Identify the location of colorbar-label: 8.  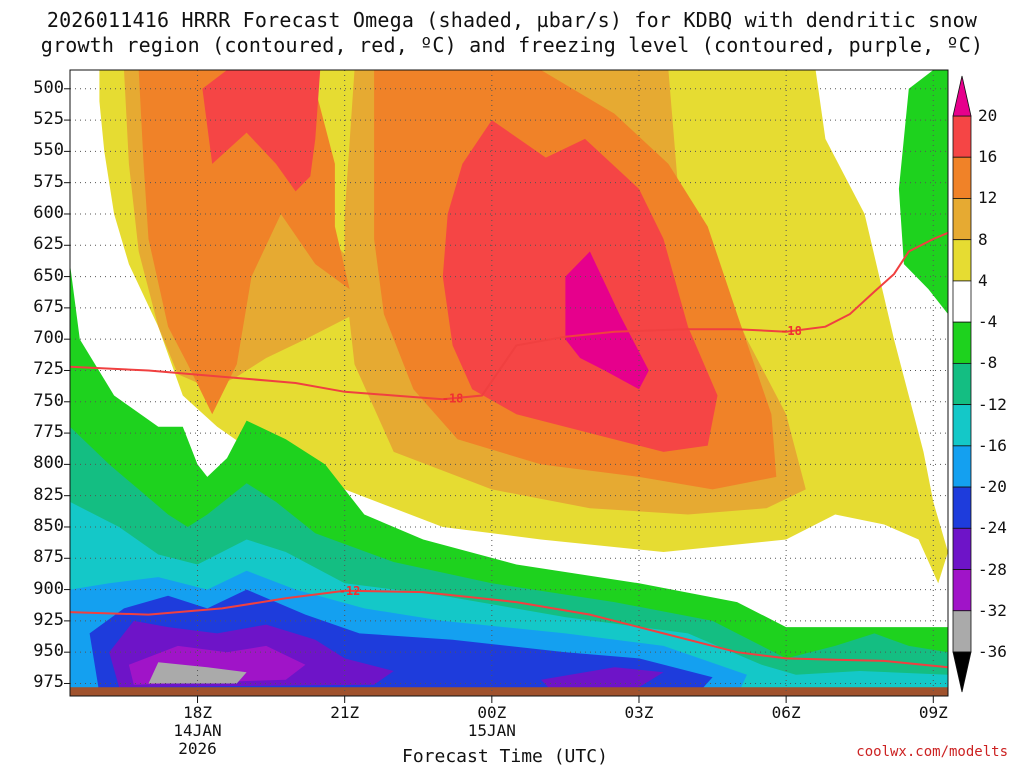
(983, 239).